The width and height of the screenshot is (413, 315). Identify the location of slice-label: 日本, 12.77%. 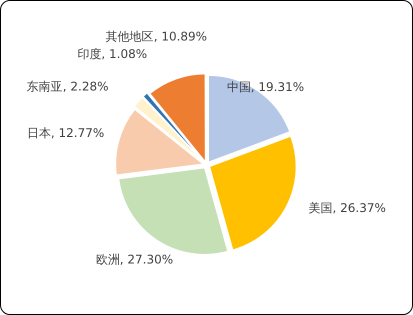
(65, 133).